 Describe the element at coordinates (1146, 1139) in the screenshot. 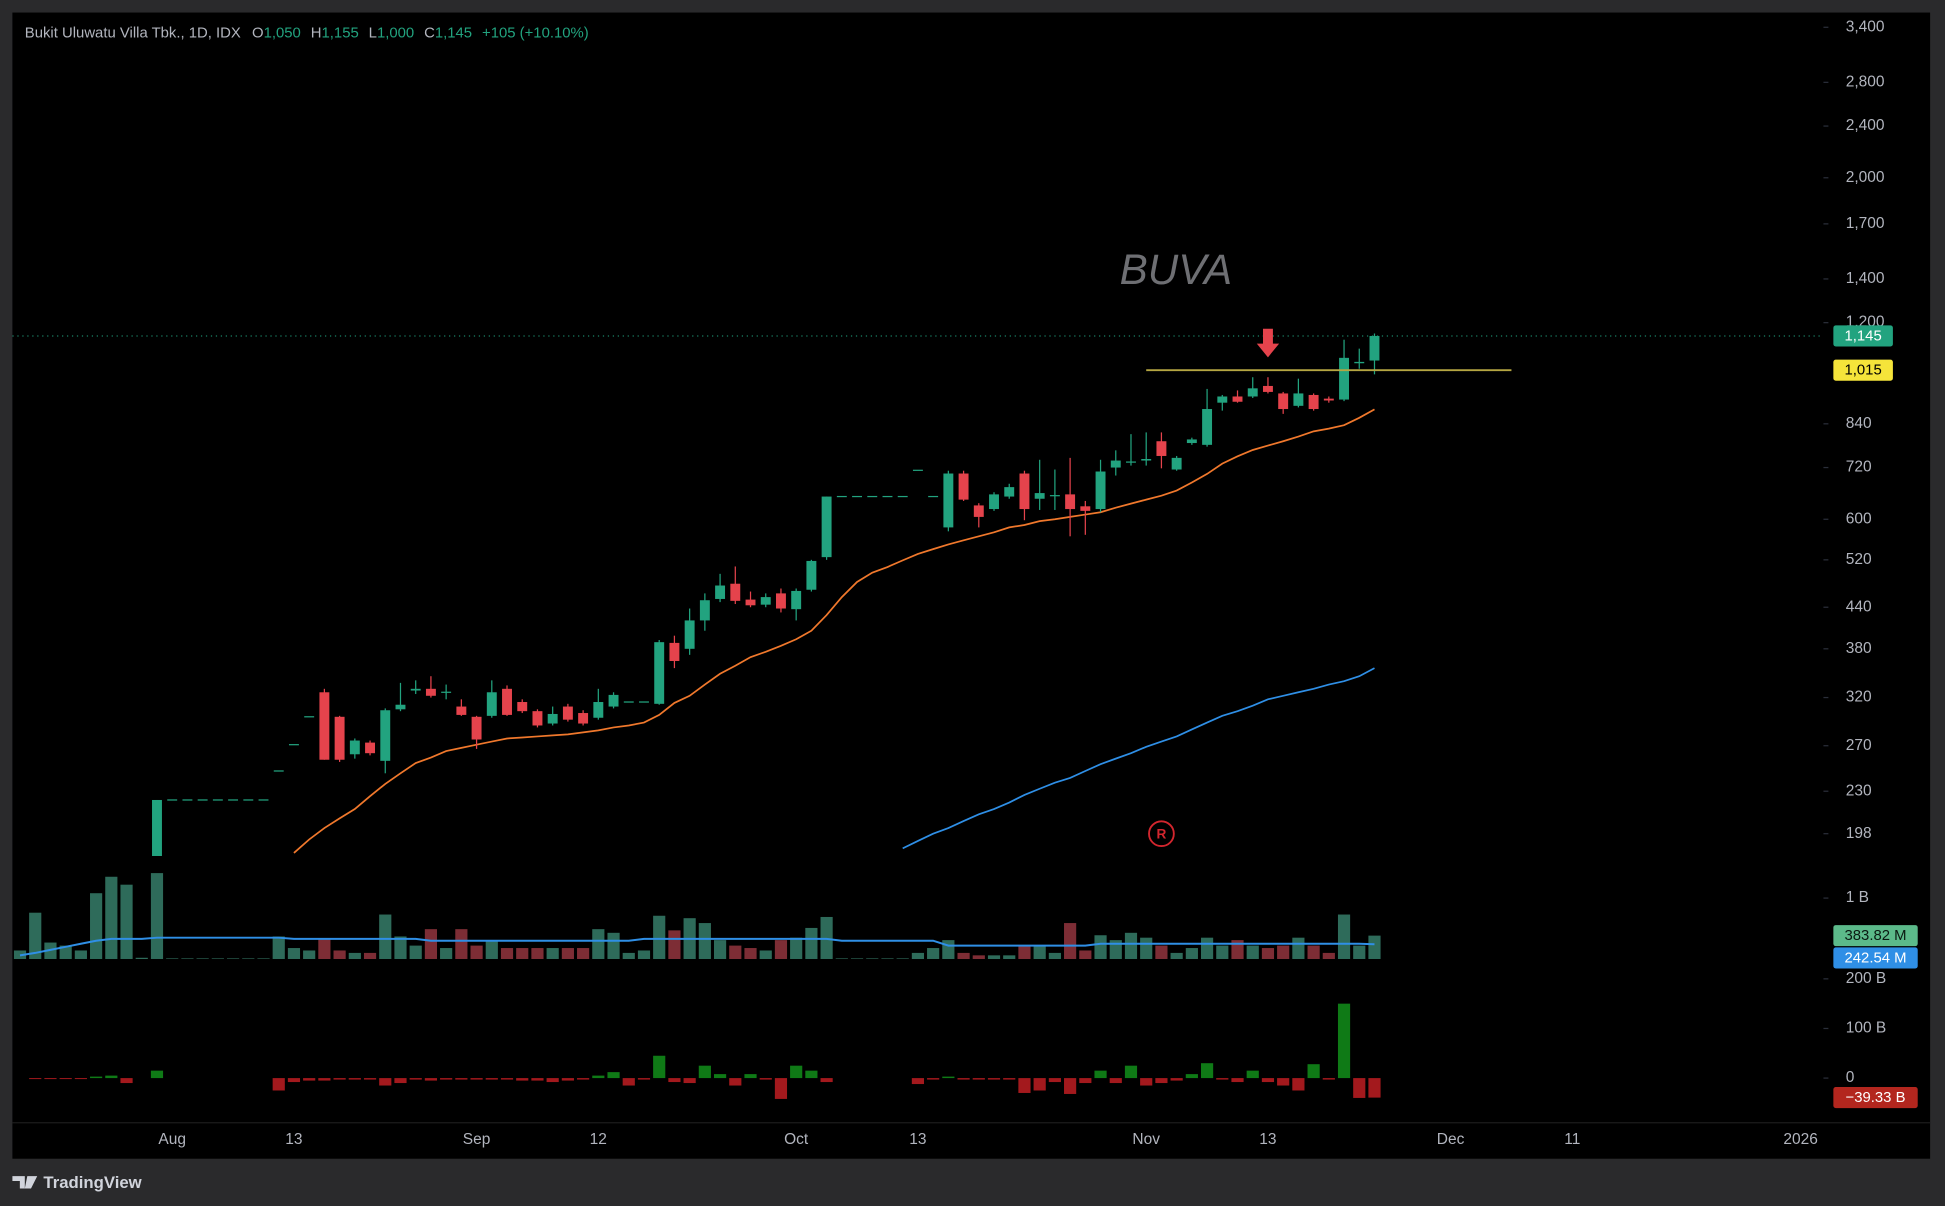

I see `x-tick-label: Nov` at that location.